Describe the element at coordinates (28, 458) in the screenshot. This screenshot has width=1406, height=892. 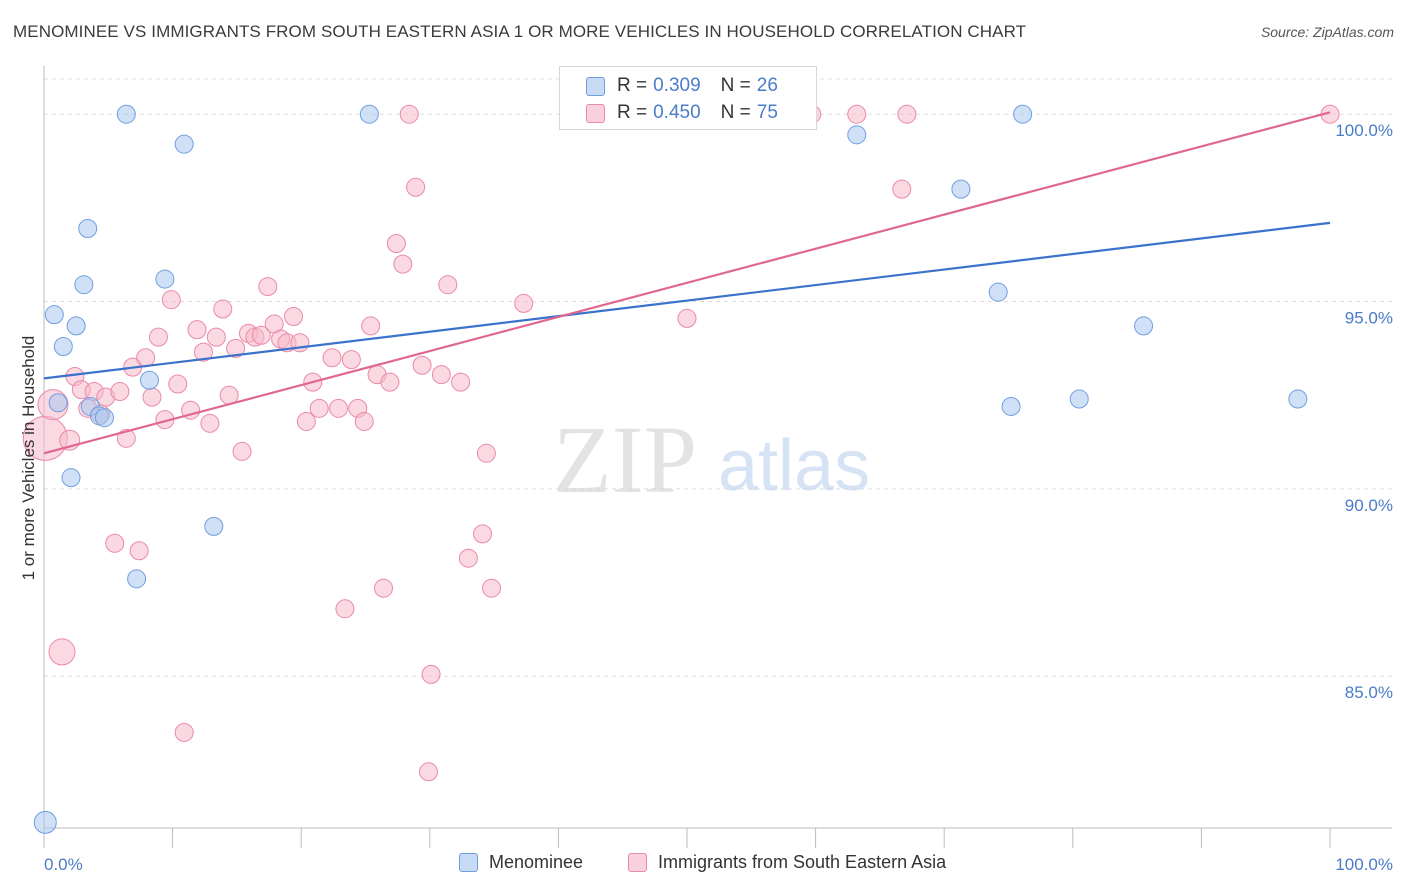
I see `y-axis-title: 1 or more Vehicles in Household` at that location.